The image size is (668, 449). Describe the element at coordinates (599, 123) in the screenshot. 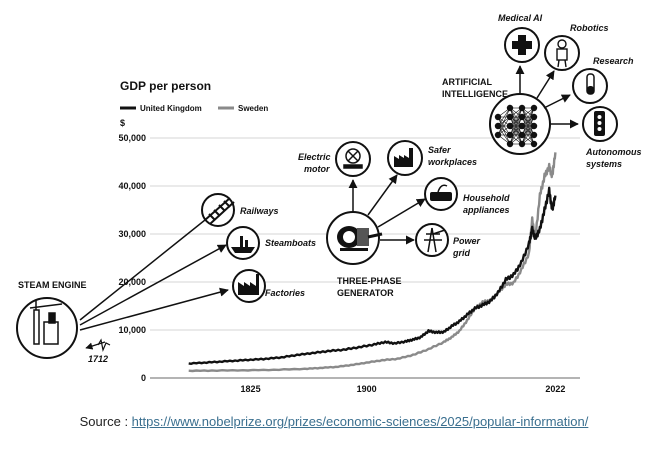

I see `autonomous-drawing` at that location.